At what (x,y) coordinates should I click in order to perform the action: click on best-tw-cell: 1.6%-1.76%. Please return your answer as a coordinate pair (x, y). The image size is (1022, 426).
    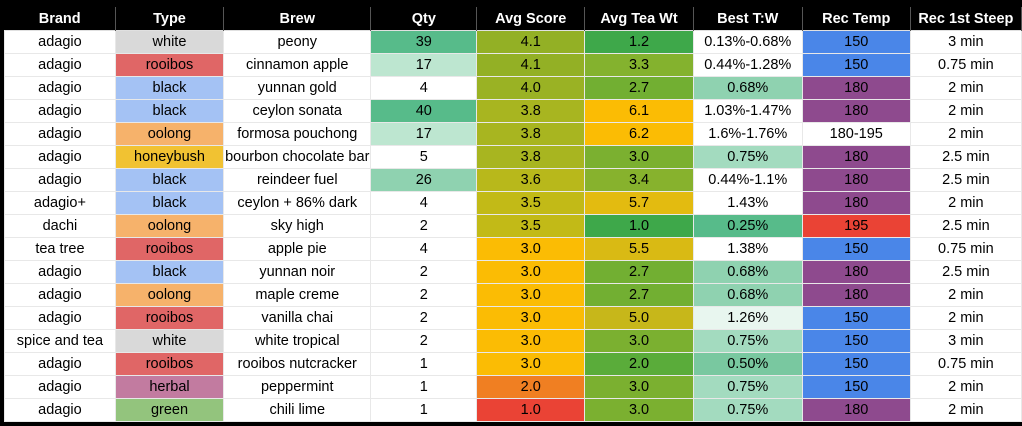
    Looking at the image, I should click on (747, 134).